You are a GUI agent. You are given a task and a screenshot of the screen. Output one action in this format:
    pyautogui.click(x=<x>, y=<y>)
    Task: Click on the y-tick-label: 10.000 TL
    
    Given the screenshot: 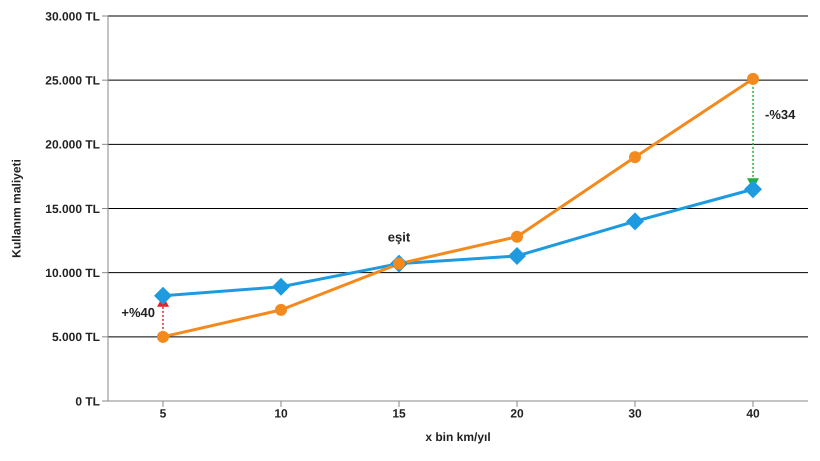 What is the action you would take?
    pyautogui.click(x=72, y=273)
    